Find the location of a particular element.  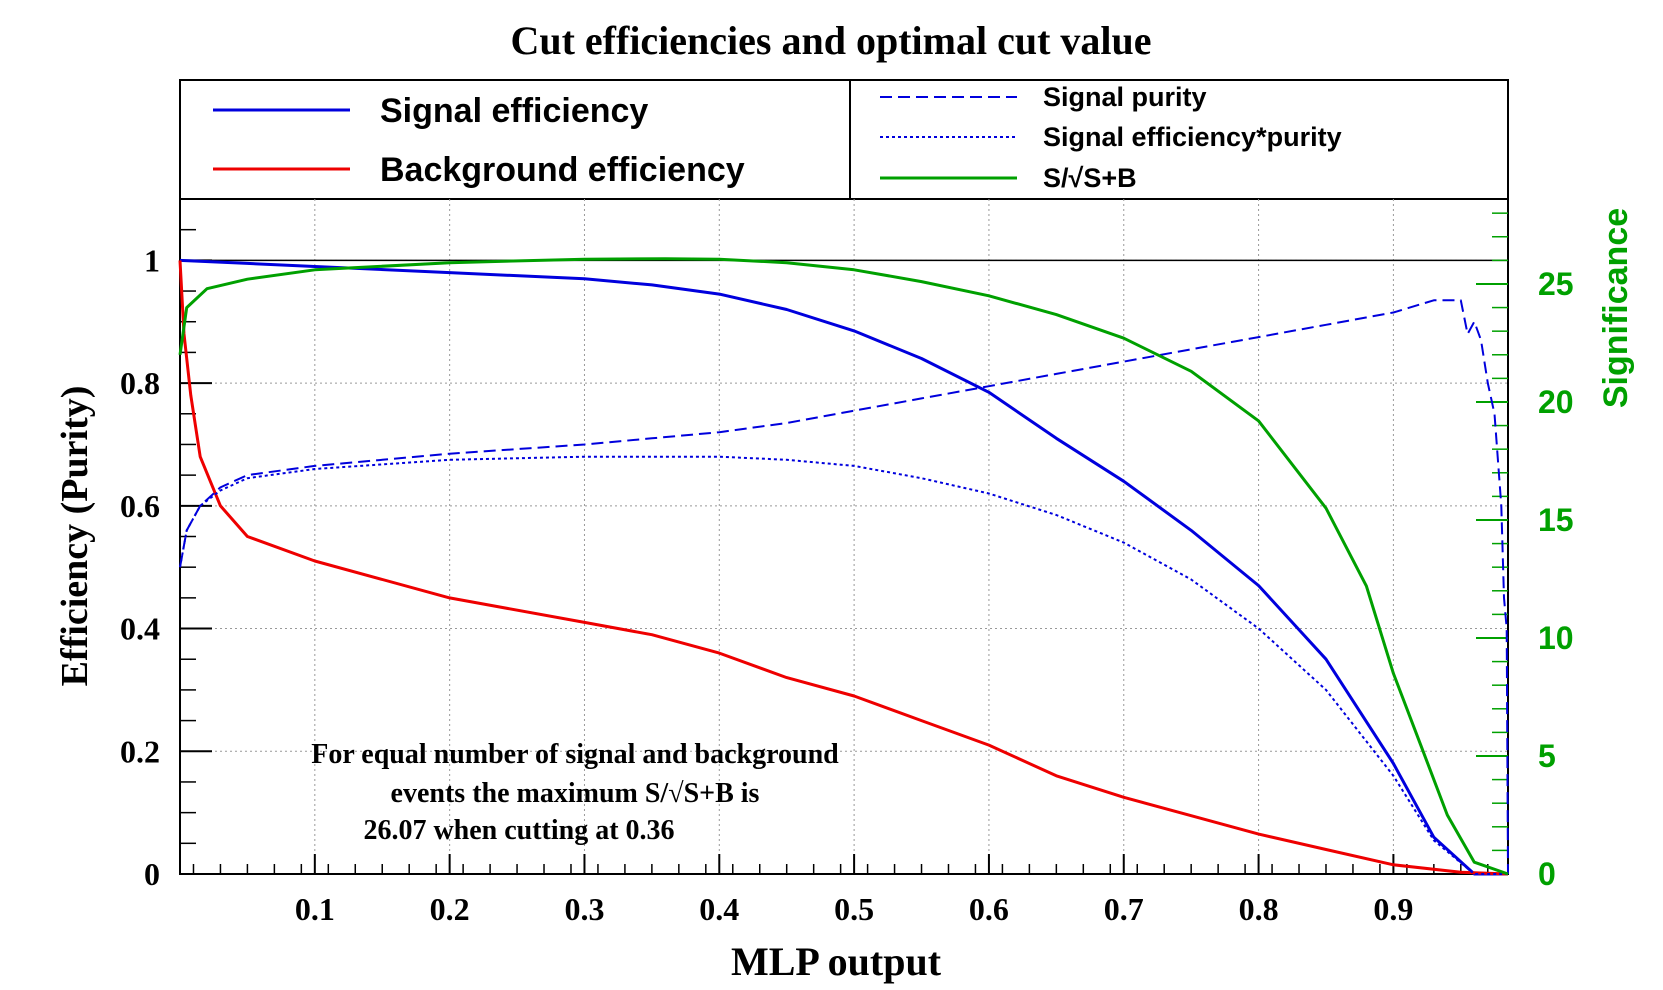

x-tick-label: 0.5 is located at coordinates (854, 909).